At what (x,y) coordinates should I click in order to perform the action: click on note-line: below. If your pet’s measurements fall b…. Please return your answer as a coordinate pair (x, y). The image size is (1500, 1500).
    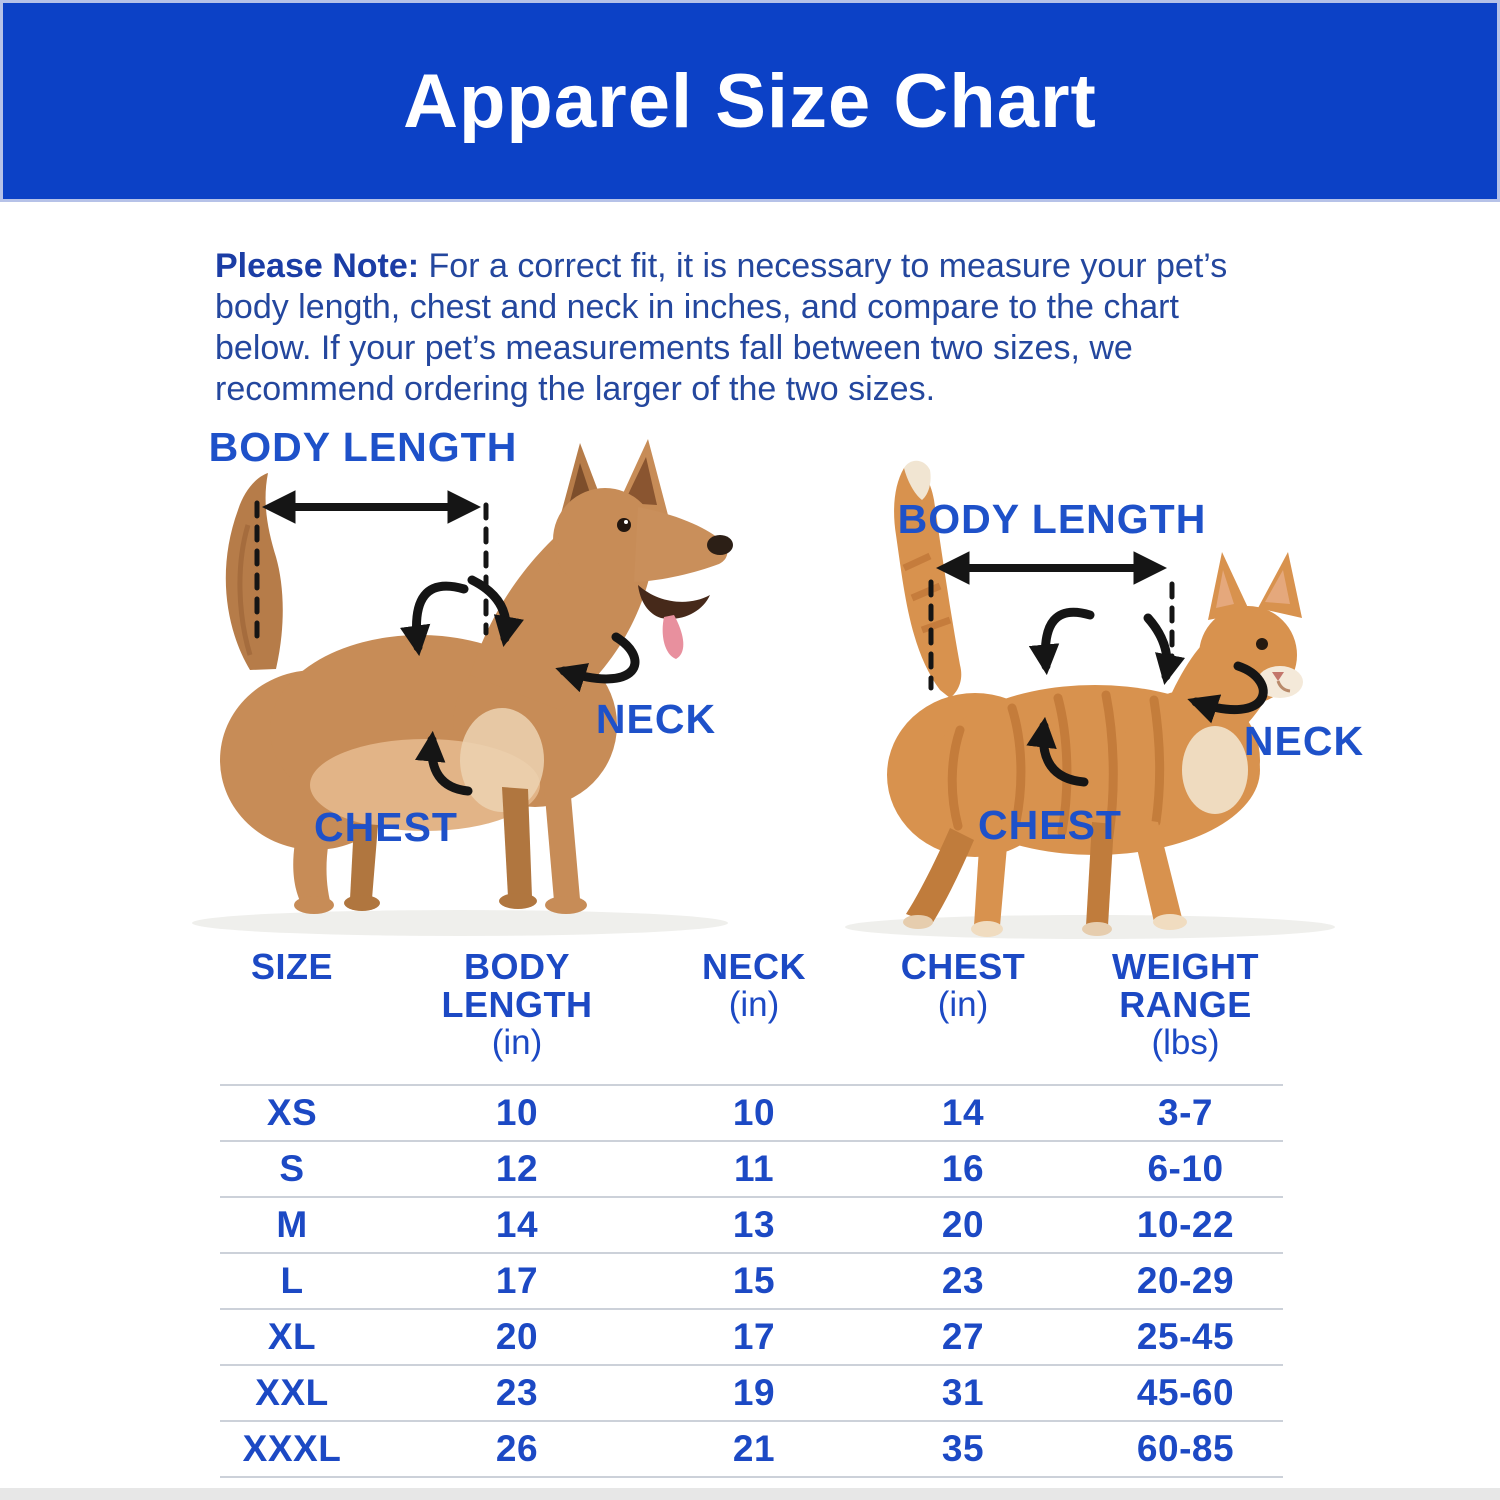
    Looking at the image, I should click on (674, 348).